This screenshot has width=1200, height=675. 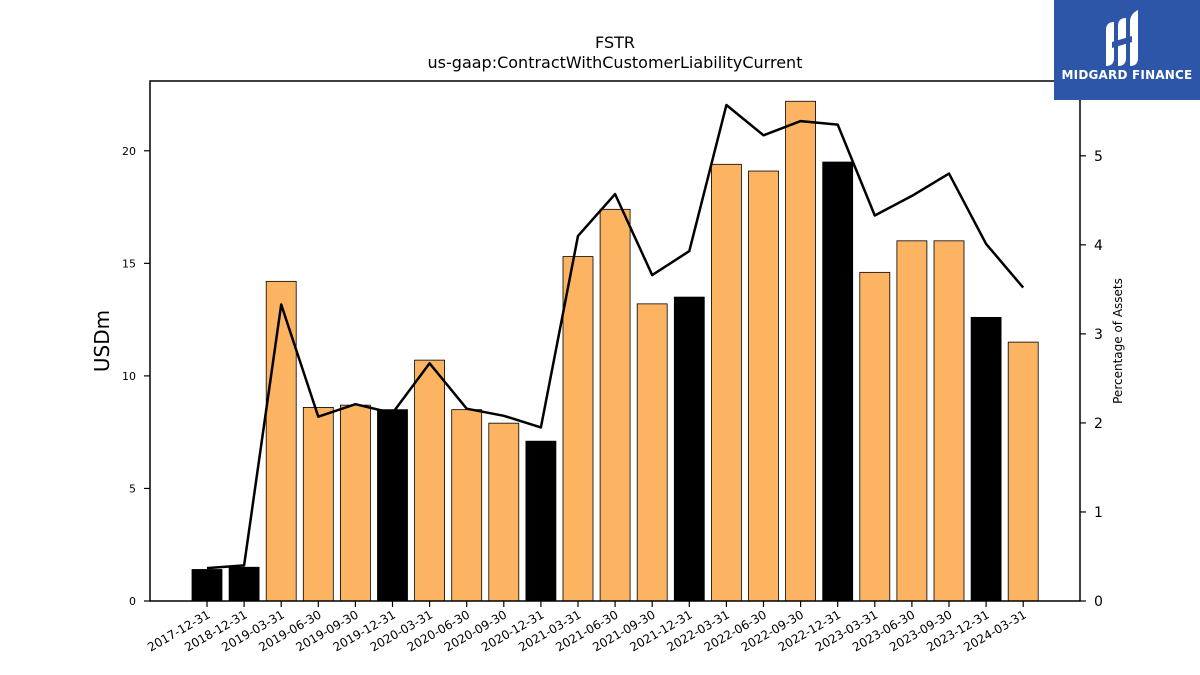 I want to click on y-tick-label: 10, so click(x=129, y=376).